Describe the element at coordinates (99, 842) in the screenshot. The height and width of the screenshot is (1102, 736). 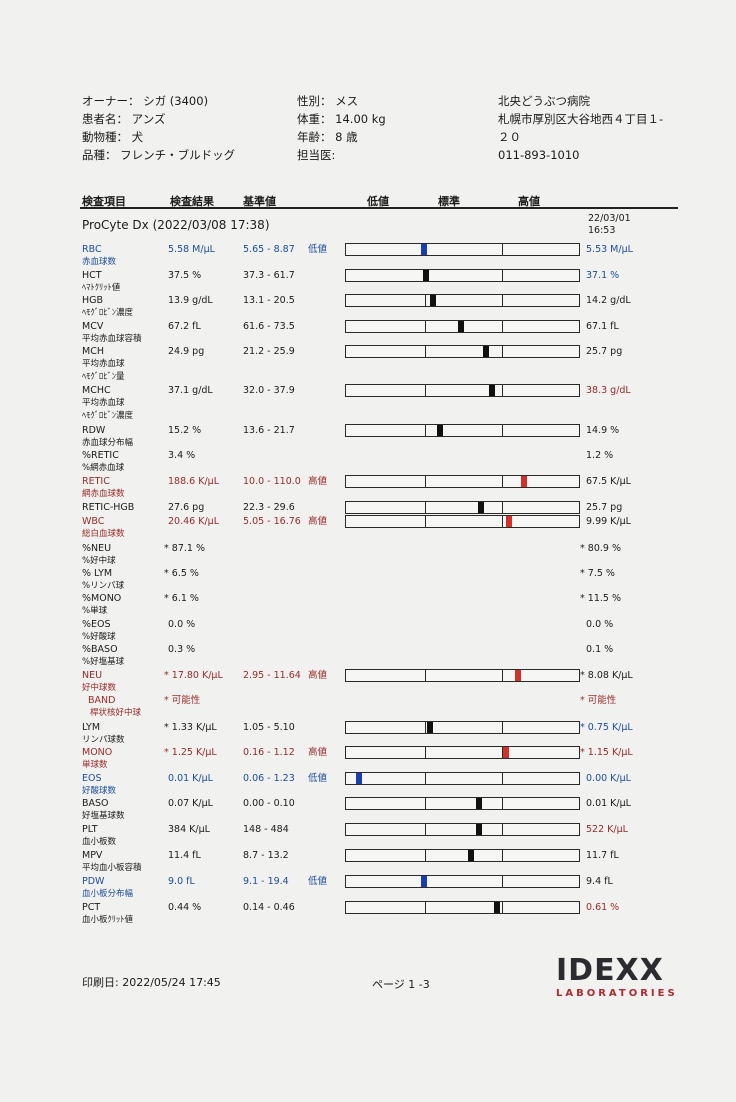
I see `row-name-jp: 血小板数` at that location.